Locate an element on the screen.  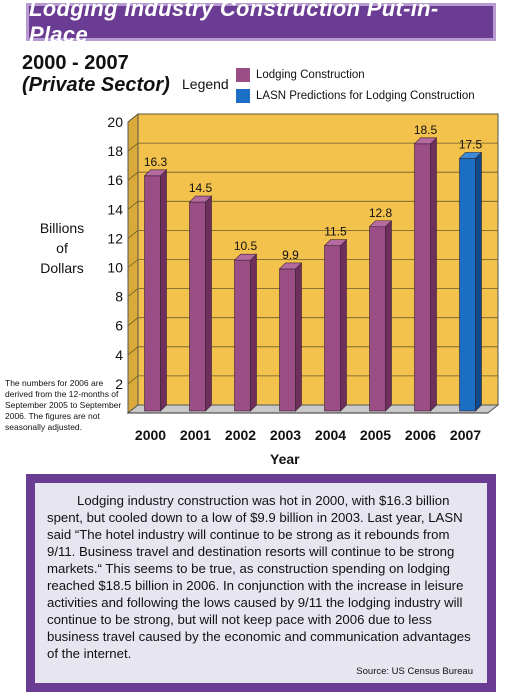
data-label: 12.8 is located at coordinates (381, 213).